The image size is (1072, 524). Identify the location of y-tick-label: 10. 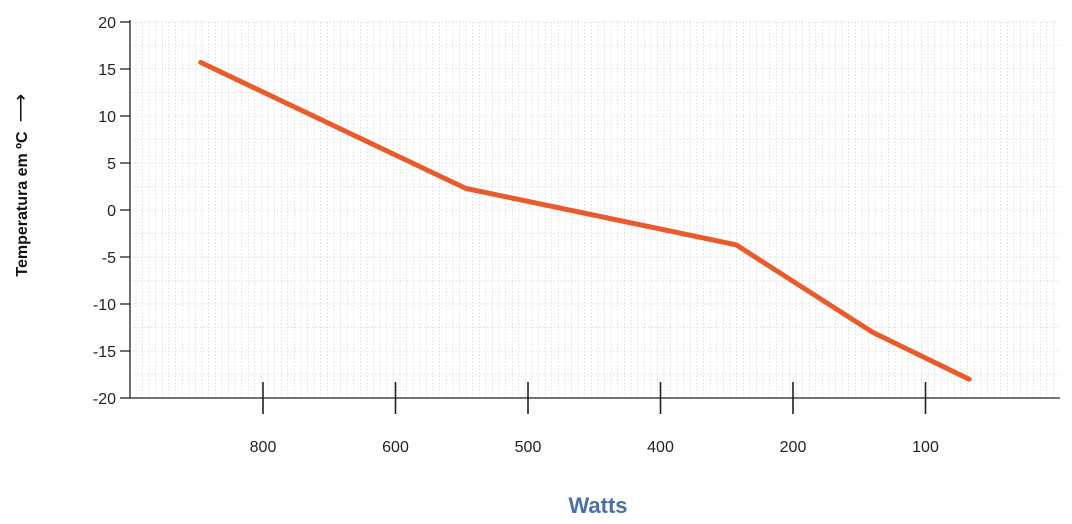
(107, 117).